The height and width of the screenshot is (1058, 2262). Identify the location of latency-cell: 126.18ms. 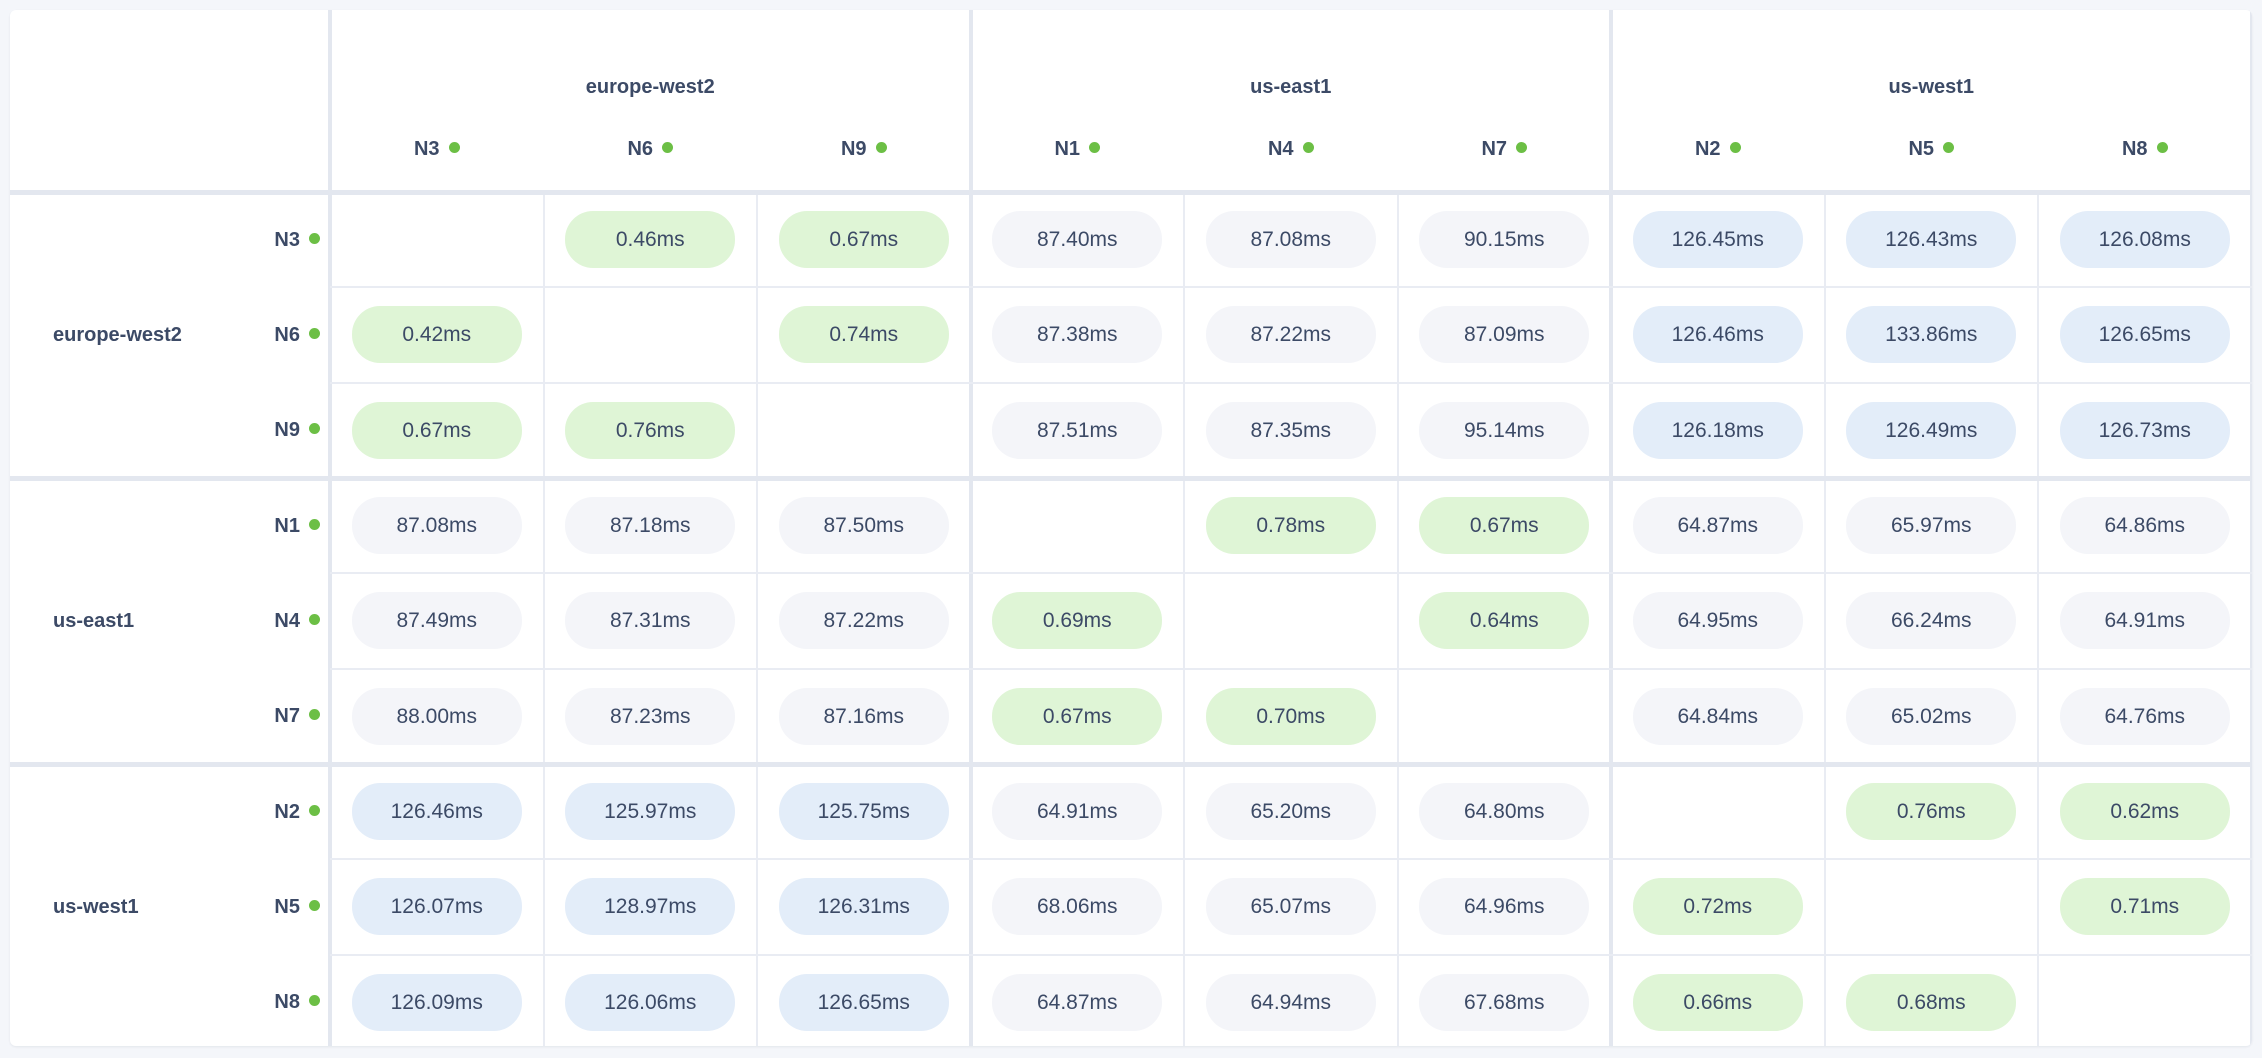
(1717, 430).